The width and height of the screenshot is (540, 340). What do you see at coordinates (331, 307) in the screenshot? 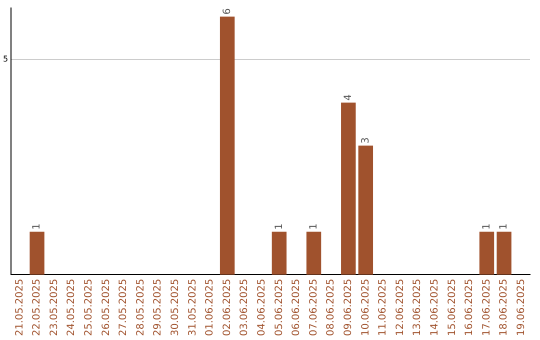
I see `x-tick-label: 08.06.2025` at bounding box center [331, 307].